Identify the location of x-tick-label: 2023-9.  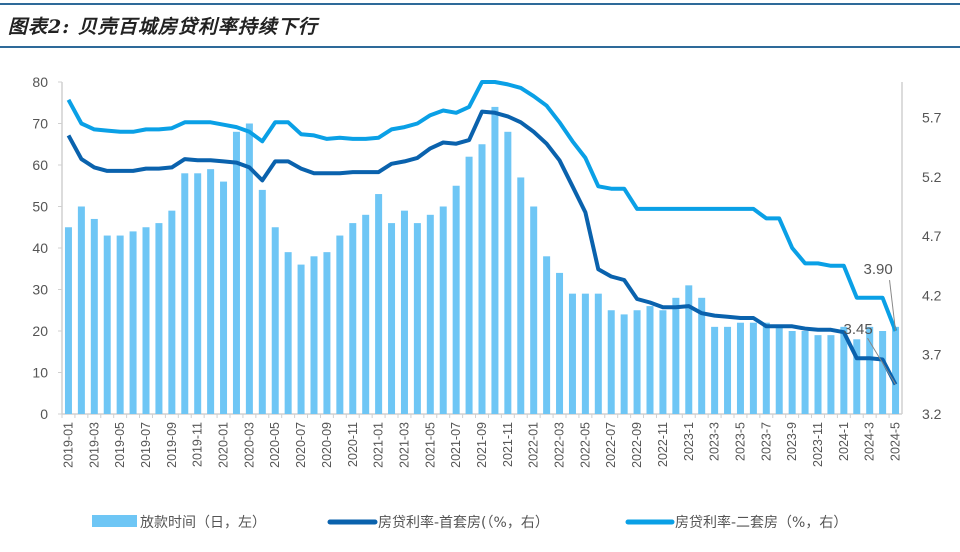
(792, 441).